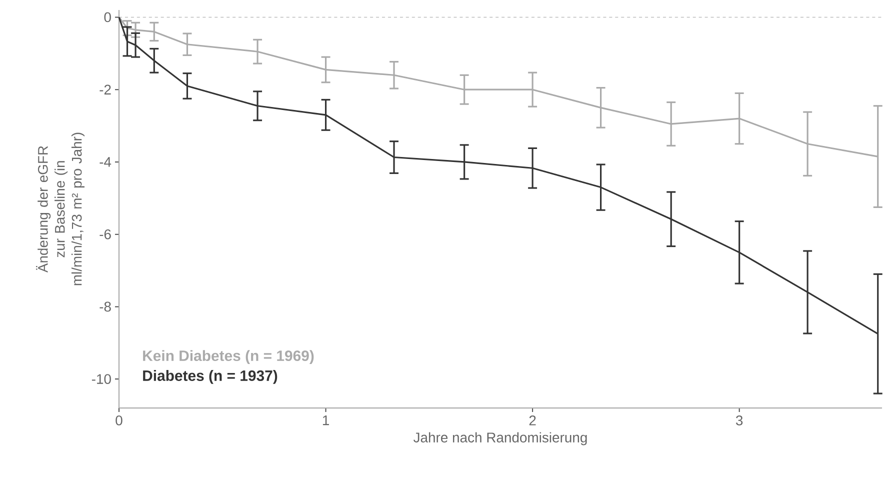  Describe the element at coordinates (101, 379) in the screenshot. I see `y-tick-label: -10` at that location.